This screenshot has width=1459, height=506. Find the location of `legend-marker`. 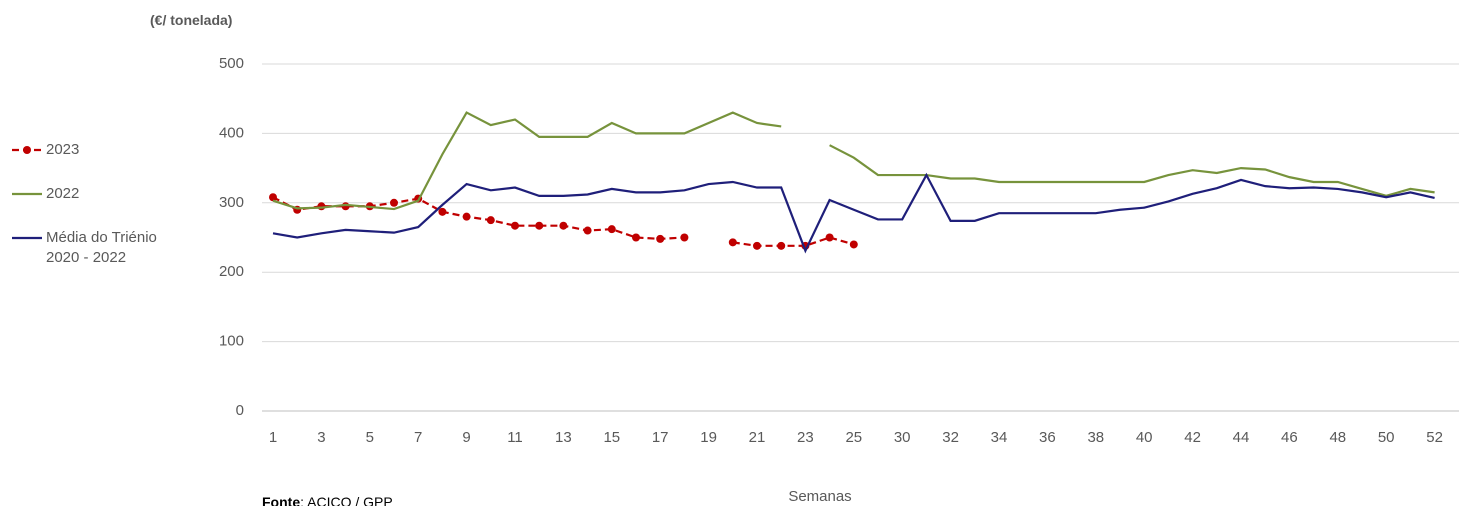

legend-marker is located at coordinates (27, 150).